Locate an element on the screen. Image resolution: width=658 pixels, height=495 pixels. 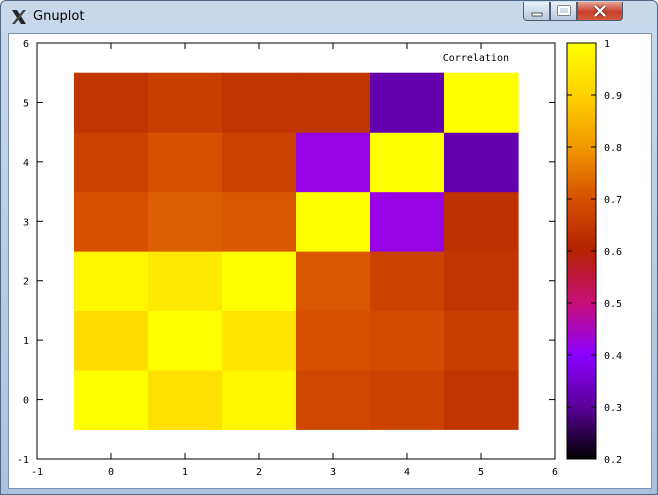
y-tick-label: -1 is located at coordinates (23, 460).